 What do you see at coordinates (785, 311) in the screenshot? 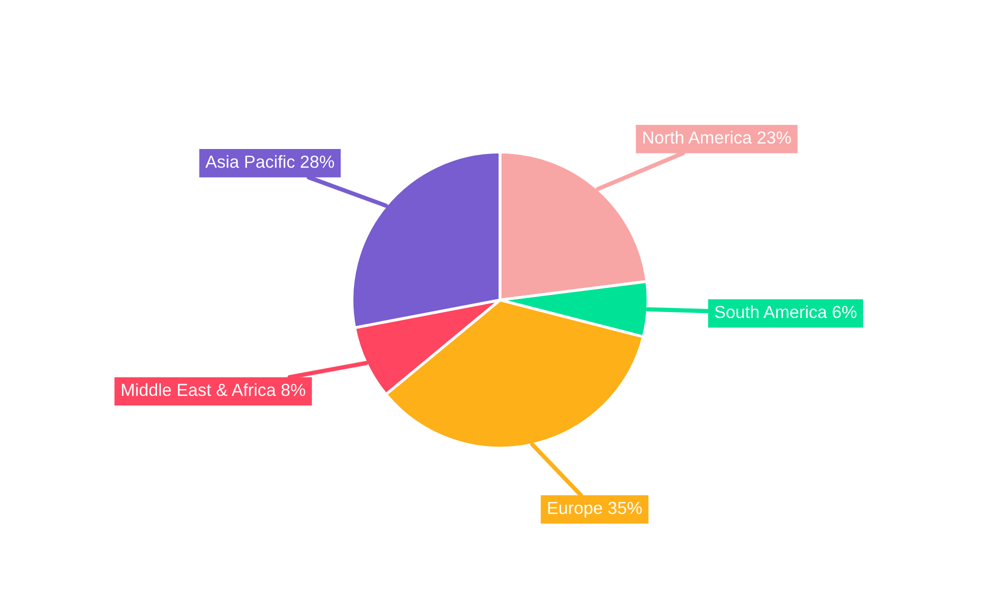
I see `slice-label: South America 6%` at bounding box center [785, 311].